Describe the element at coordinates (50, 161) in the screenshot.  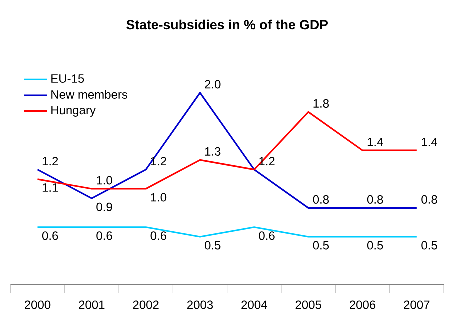
I see `data-label: 1.2` at that location.